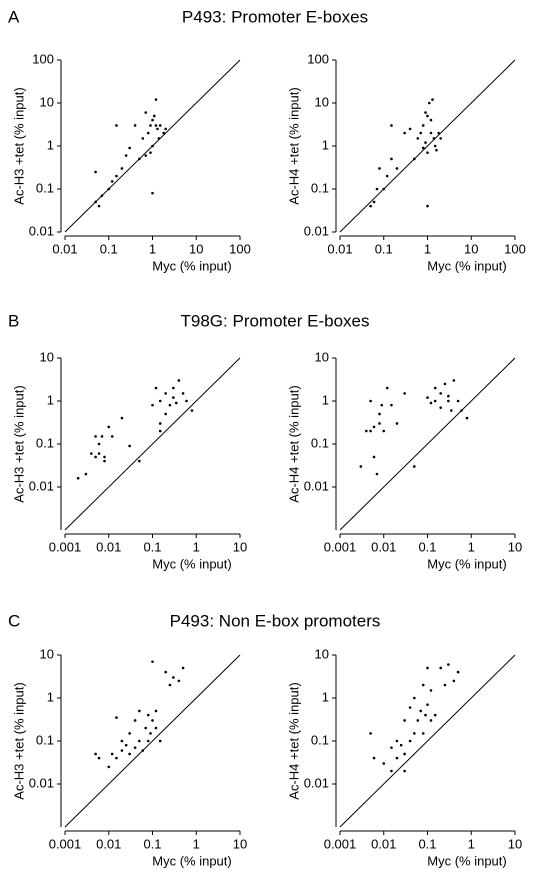 This screenshot has width=538, height=882. What do you see at coordinates (240, 248) in the screenshot?
I see `x-tick-label: 100` at bounding box center [240, 248].